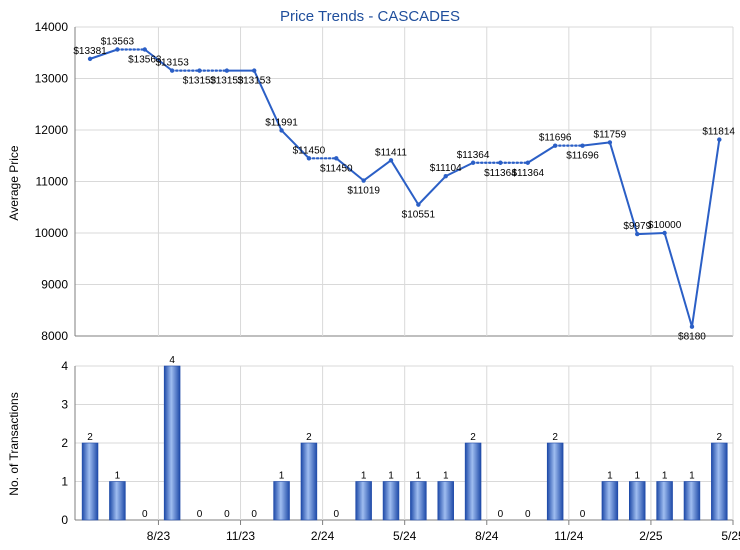 The width and height of the screenshot is (740, 550). What do you see at coordinates (281, 122) in the screenshot?
I see `price-point-label: $11991` at bounding box center [281, 122].